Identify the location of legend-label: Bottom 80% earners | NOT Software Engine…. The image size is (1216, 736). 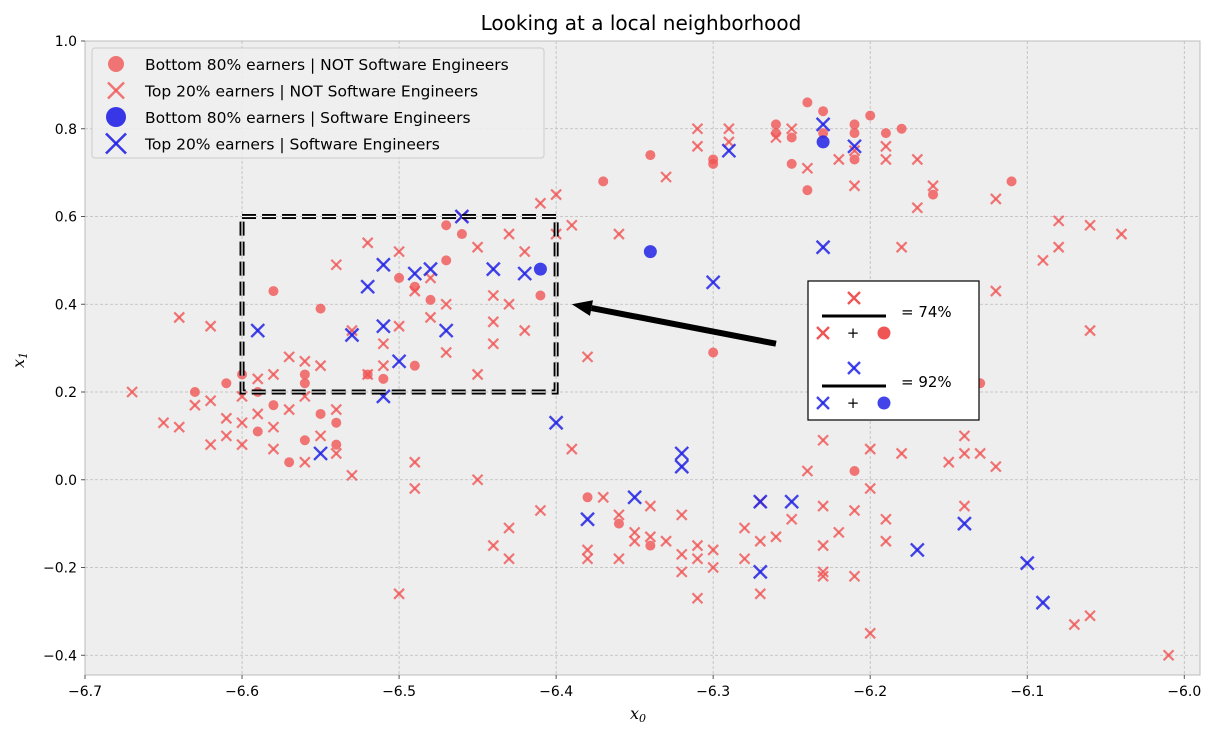
(327, 65).